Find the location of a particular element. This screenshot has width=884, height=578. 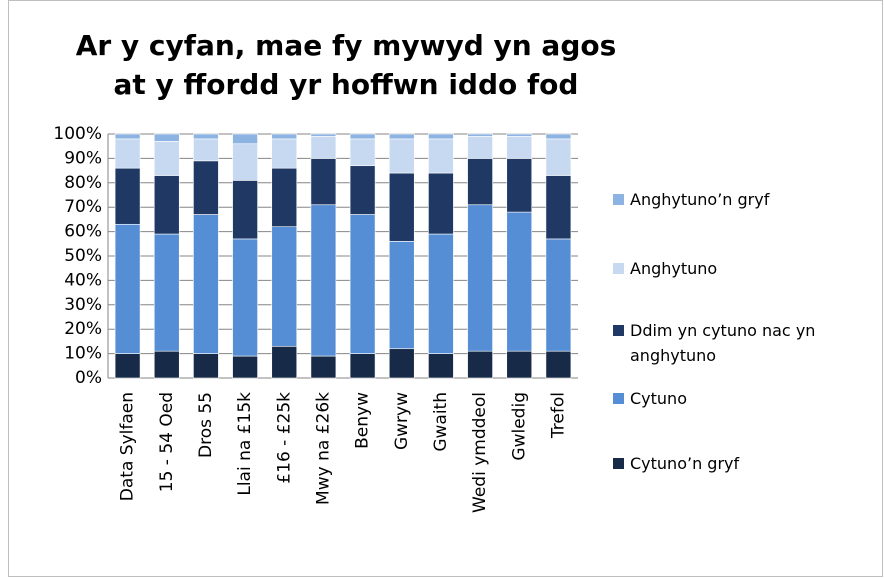

y-tick-label: 40% is located at coordinates (83, 280).